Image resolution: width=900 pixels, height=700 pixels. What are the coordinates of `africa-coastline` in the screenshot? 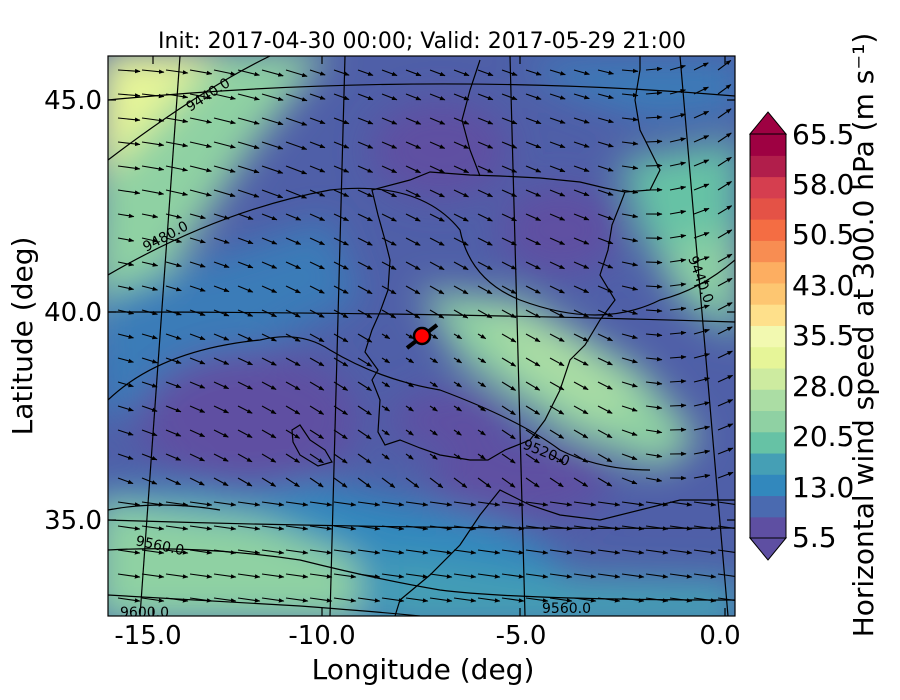 It's located at (564, 552).